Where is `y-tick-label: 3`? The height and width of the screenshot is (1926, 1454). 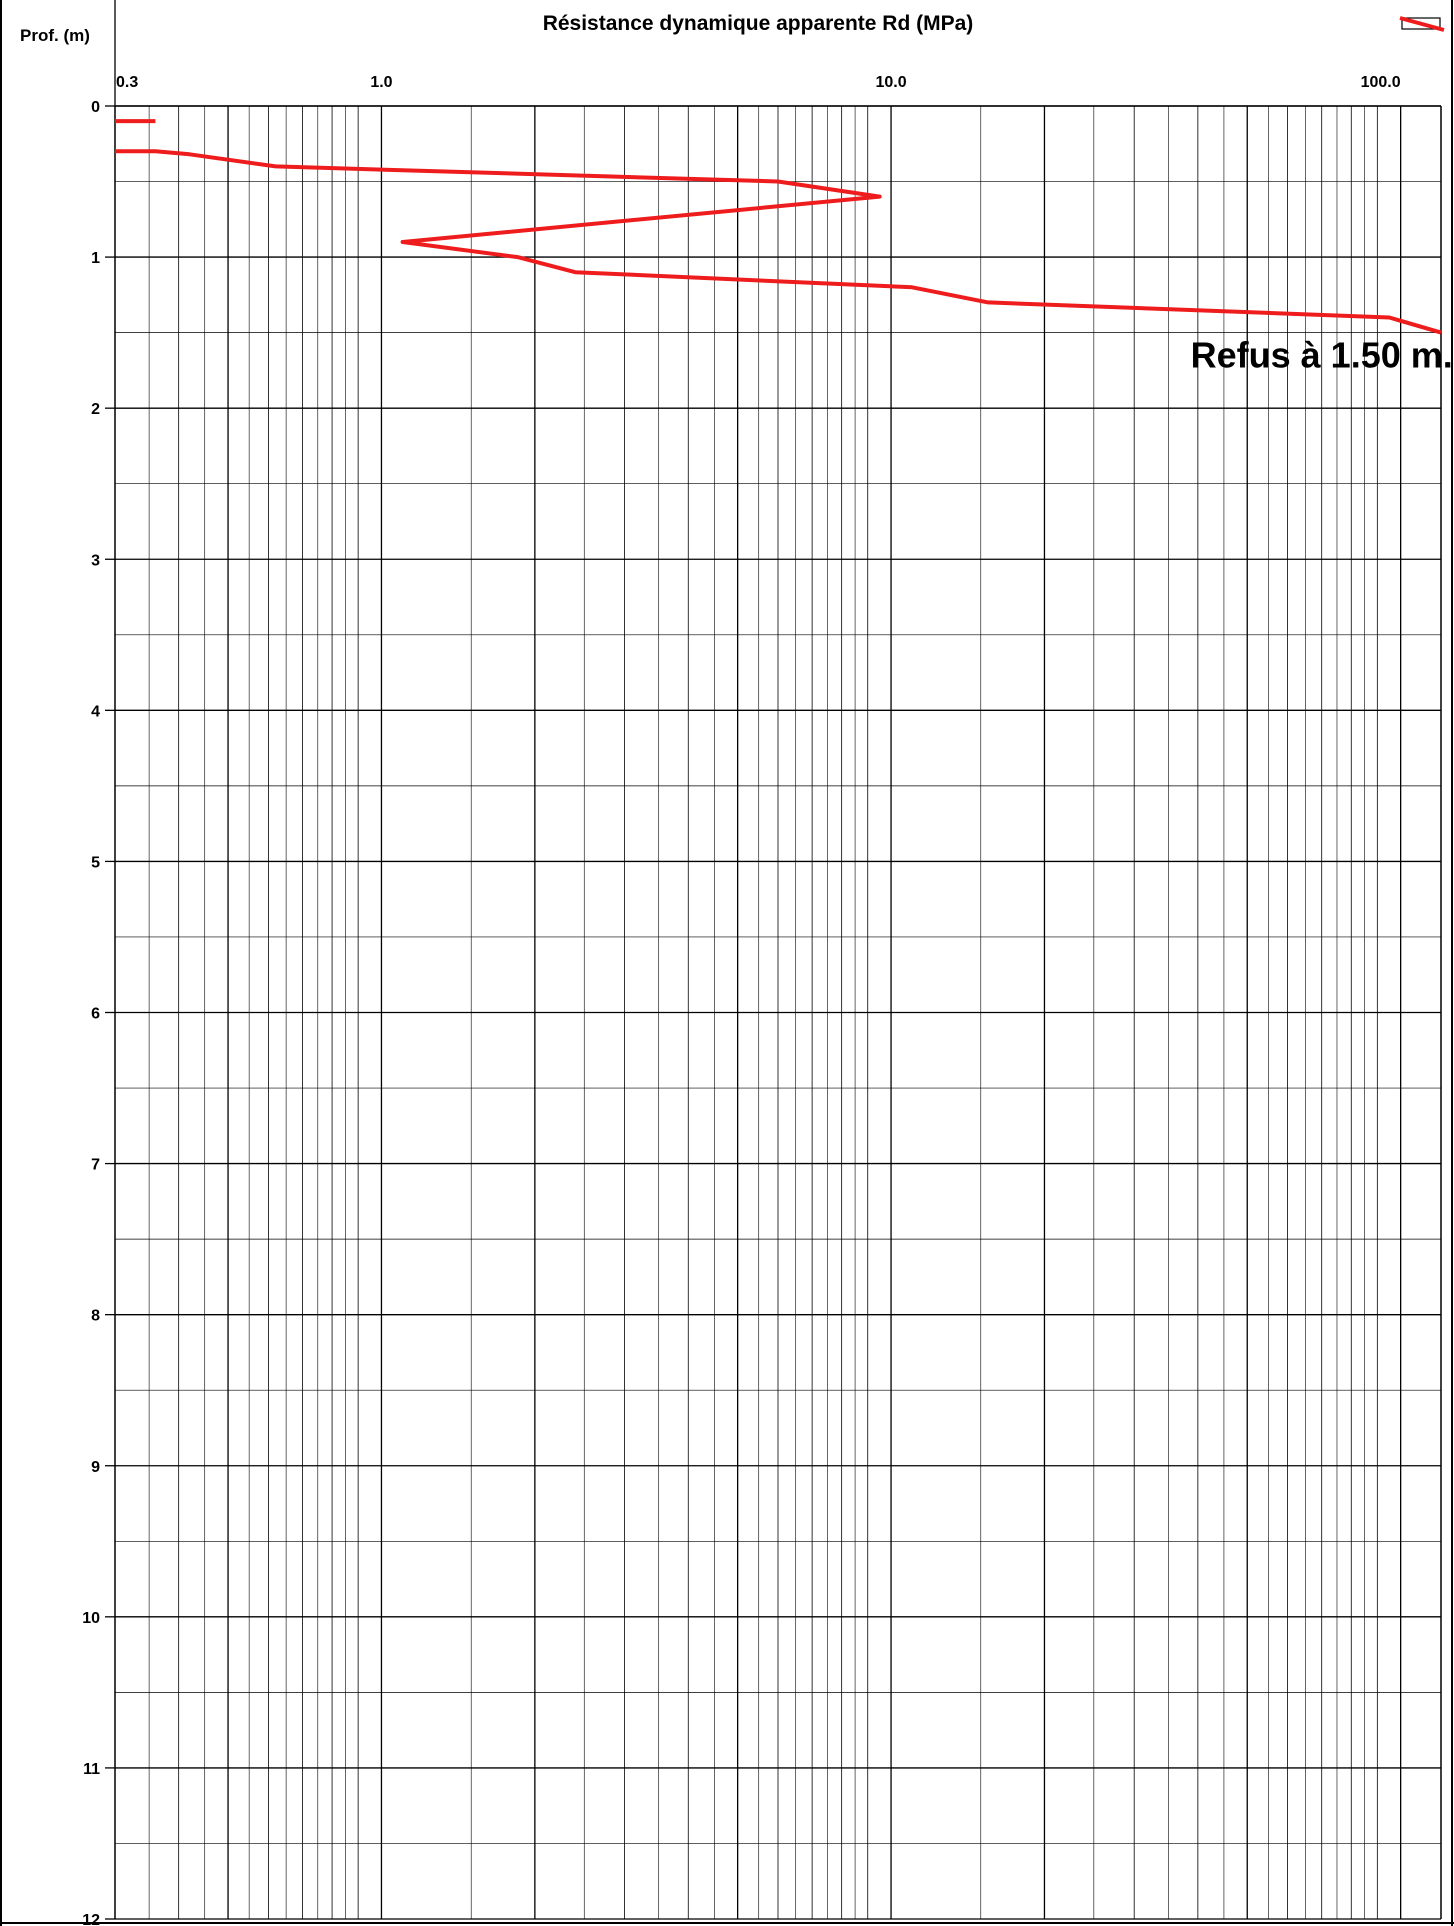
y-tick-label: 3 is located at coordinates (95, 560).